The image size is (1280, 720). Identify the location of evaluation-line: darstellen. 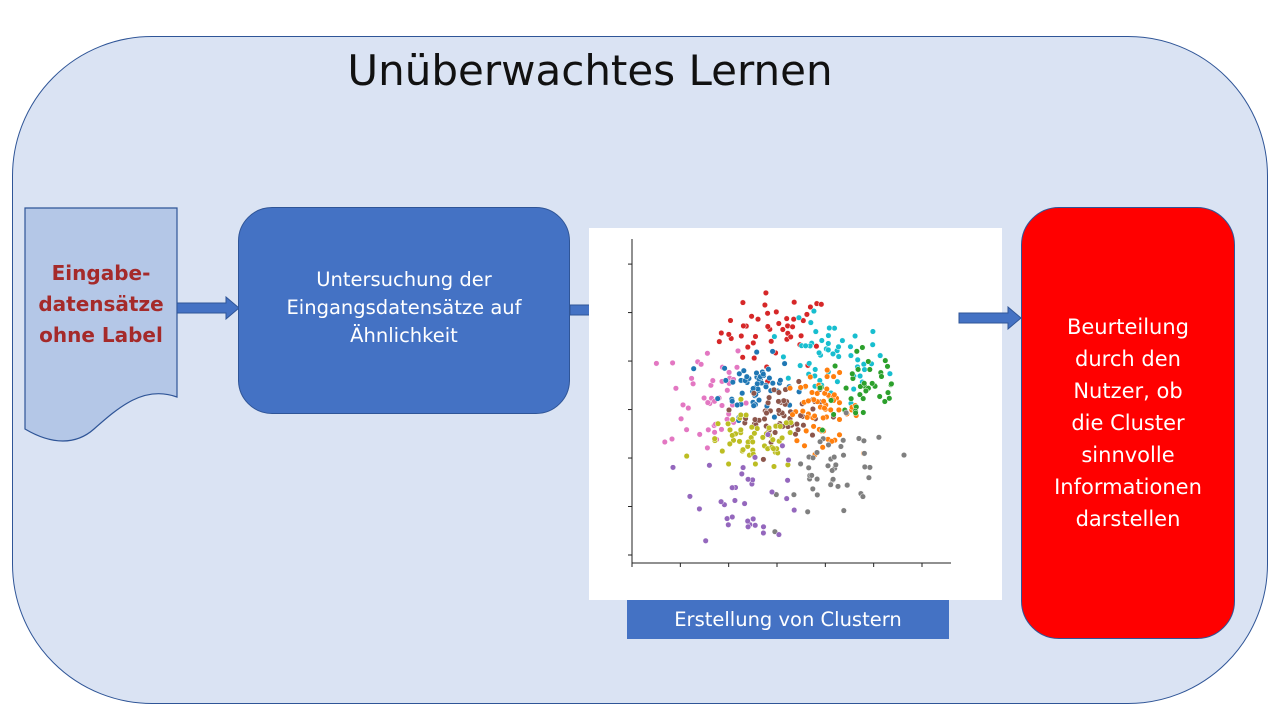
(1128, 519).